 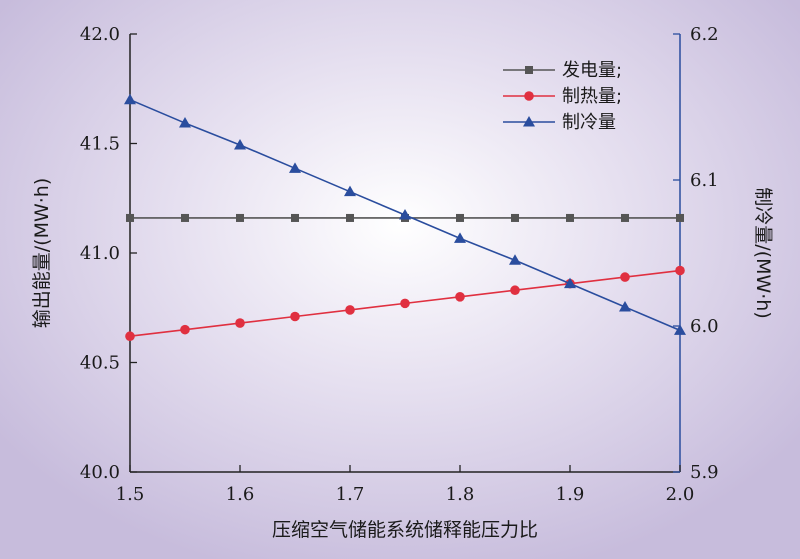 I want to click on x-tick-label: 2.0, so click(x=680, y=494).